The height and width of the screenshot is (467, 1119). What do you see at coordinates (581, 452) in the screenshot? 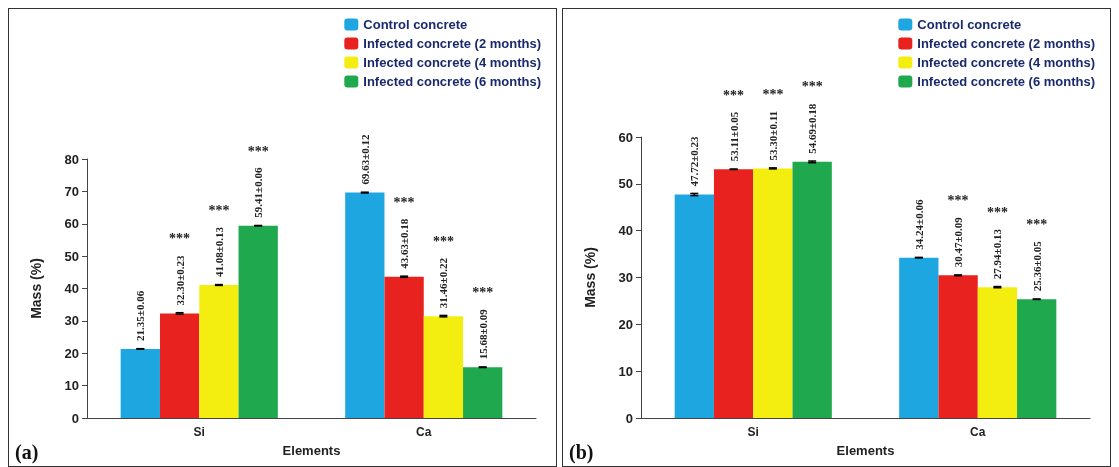
I see `text: (b)` at bounding box center [581, 452].